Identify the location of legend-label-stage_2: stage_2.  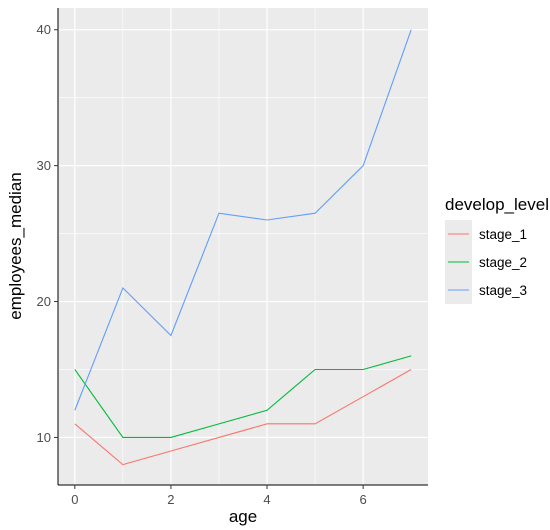
(503, 262).